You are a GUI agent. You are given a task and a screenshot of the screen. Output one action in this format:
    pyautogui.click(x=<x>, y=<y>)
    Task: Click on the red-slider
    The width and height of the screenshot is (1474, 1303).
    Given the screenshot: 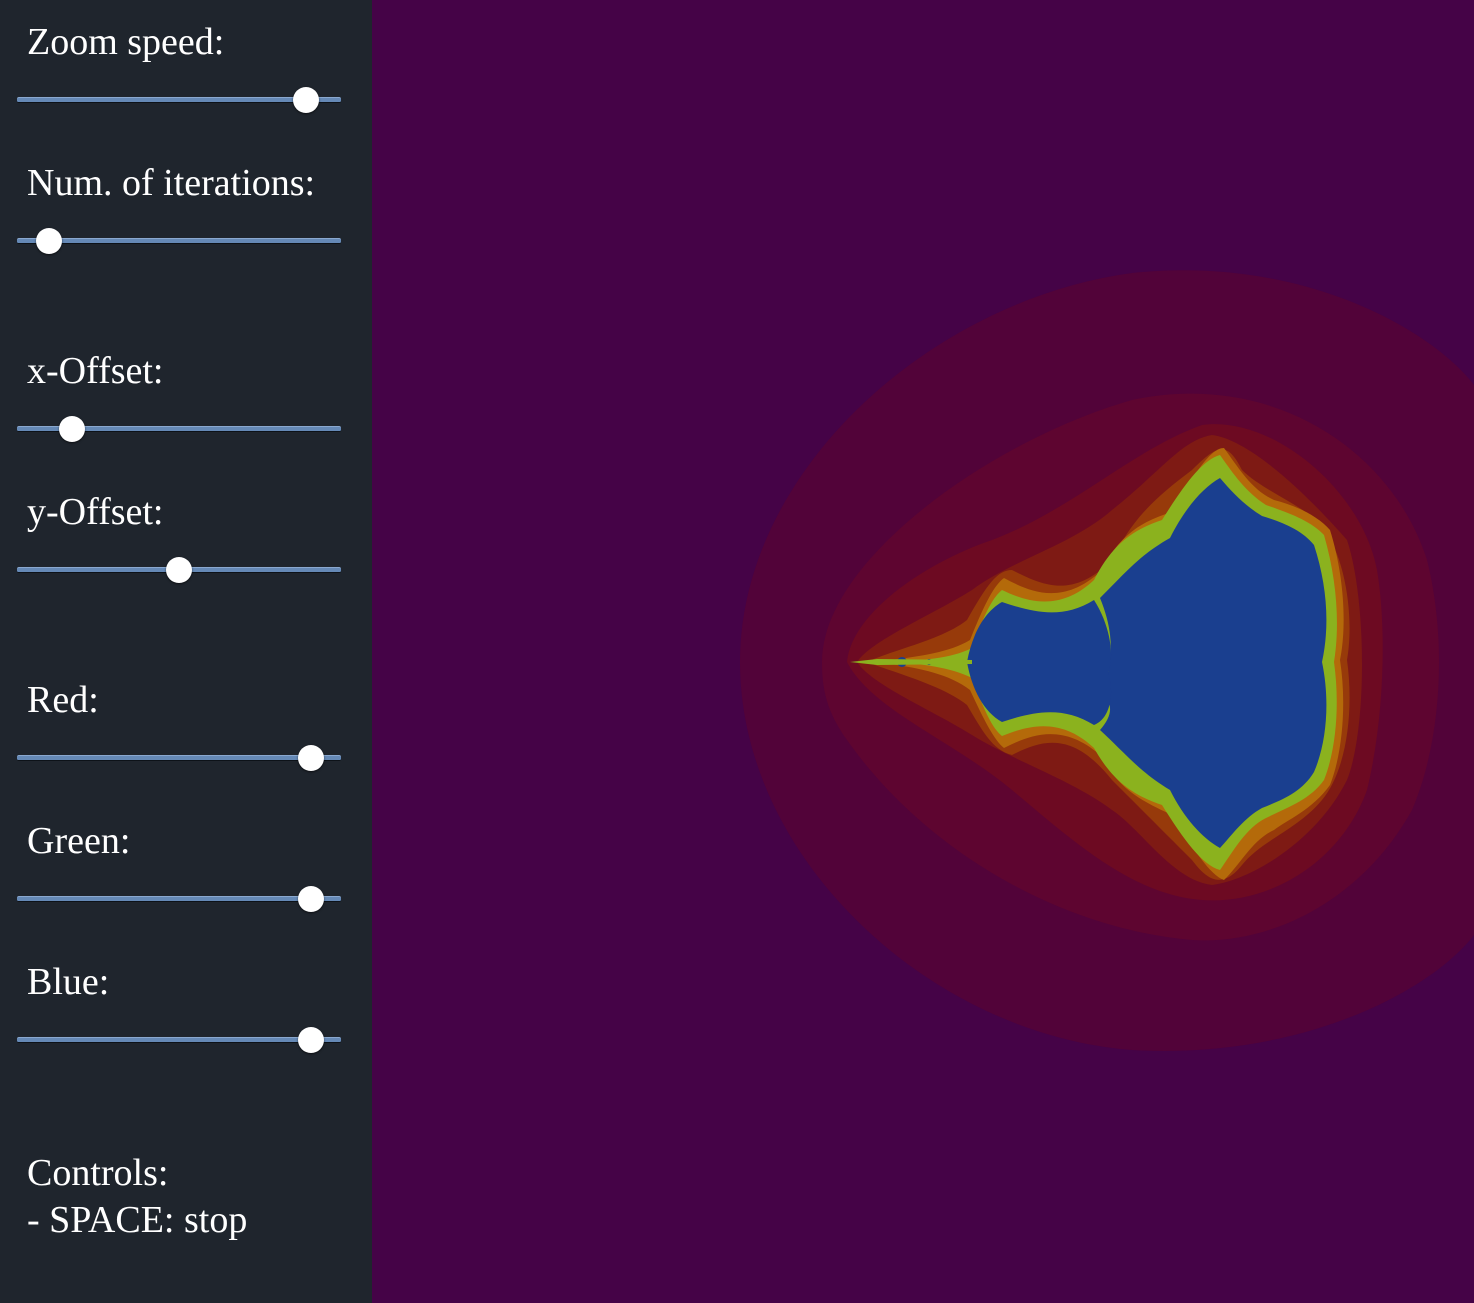 What is the action you would take?
    pyautogui.click(x=179, y=758)
    